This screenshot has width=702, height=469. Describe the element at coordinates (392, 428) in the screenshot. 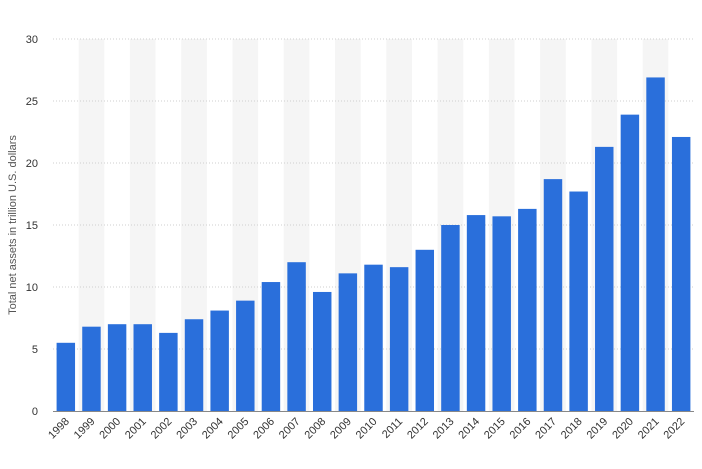

I see `x-tick-label: 2011` at that location.